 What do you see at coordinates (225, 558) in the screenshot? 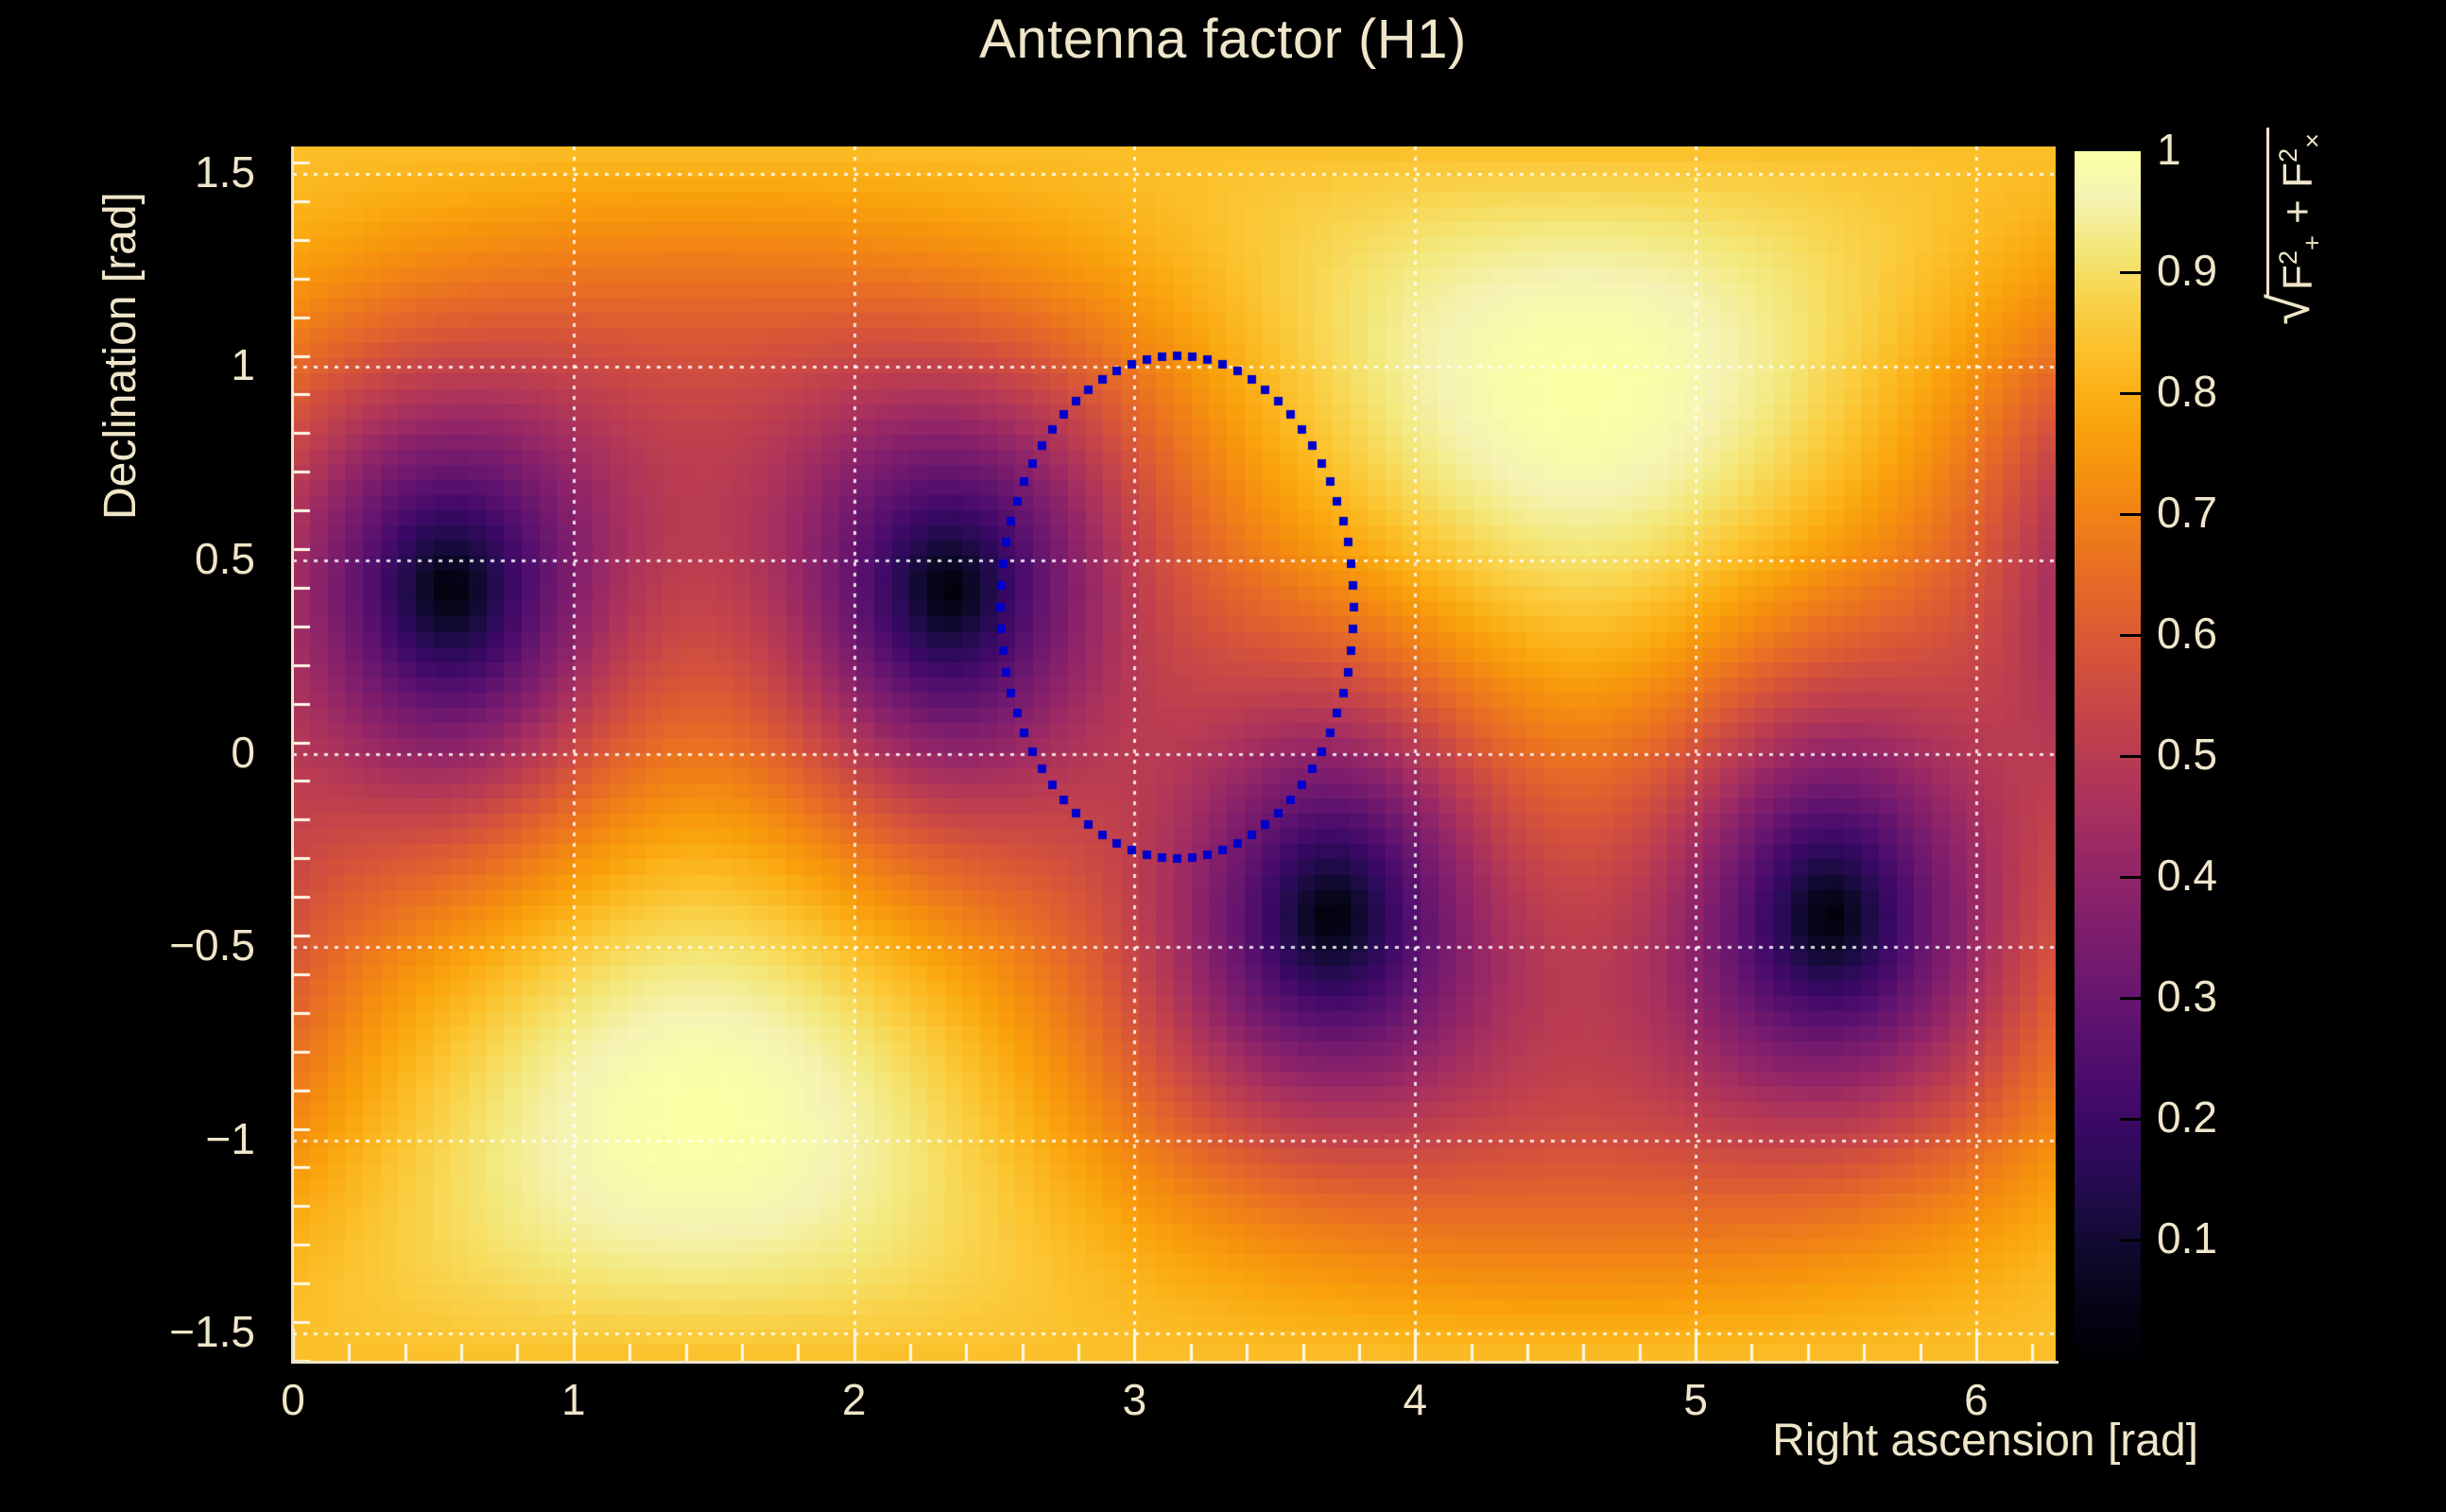
I see `y-tick-label: 0.5` at bounding box center [225, 558].